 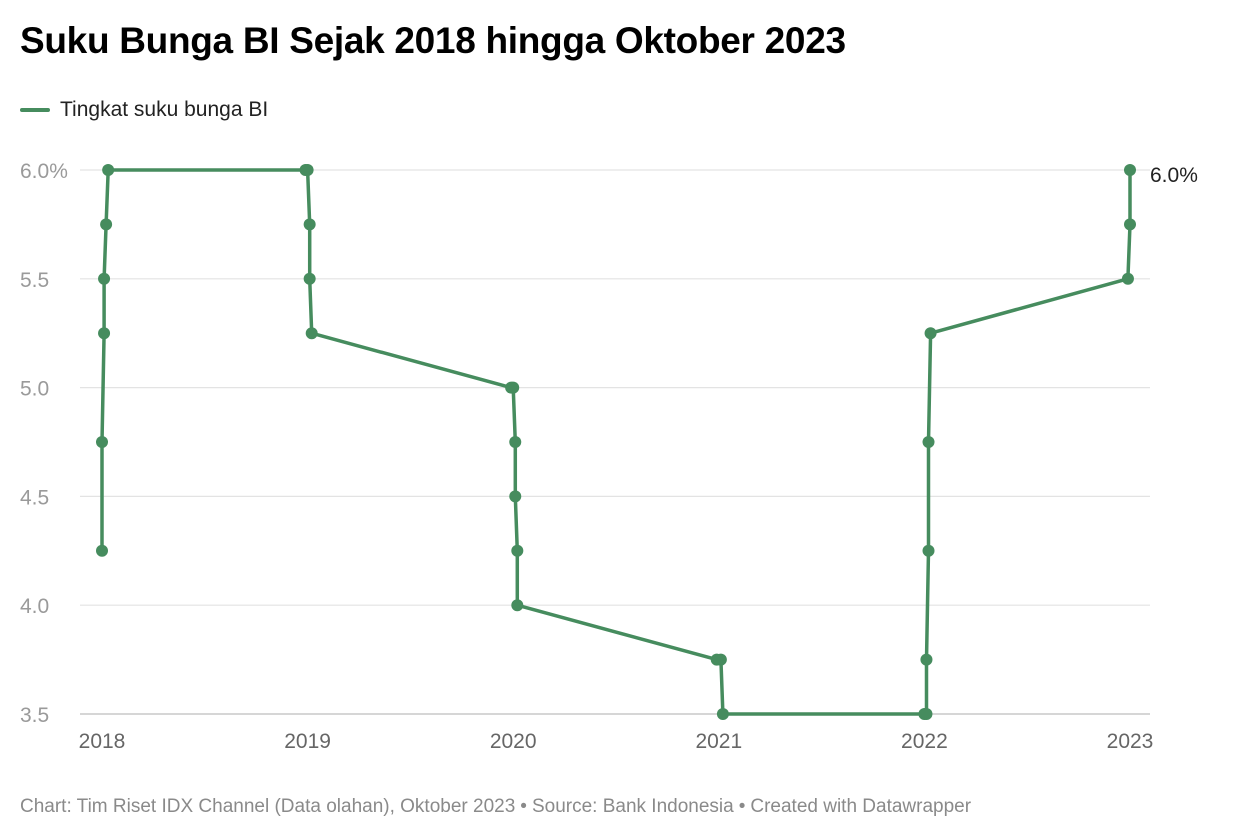 I want to click on y-tick-label: 5.0, so click(x=34, y=389).